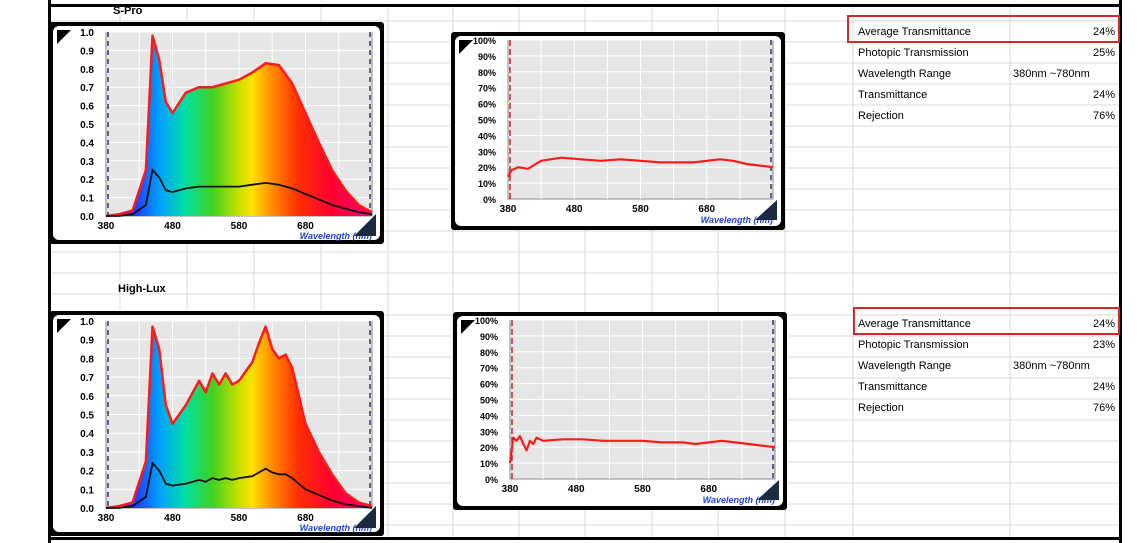 This screenshot has height=543, width=1138. What do you see at coordinates (87, 490) in the screenshot?
I see `y-tick-label: 0.1` at bounding box center [87, 490].